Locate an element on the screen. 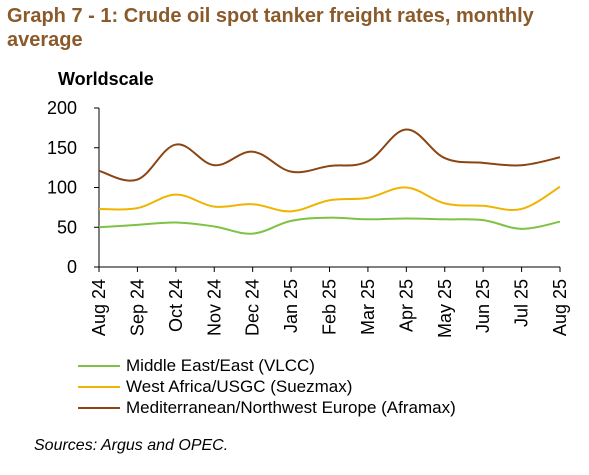 The height and width of the screenshot is (475, 589). legend-label: West Africa/USGC (Suezmax) is located at coordinates (239, 386).